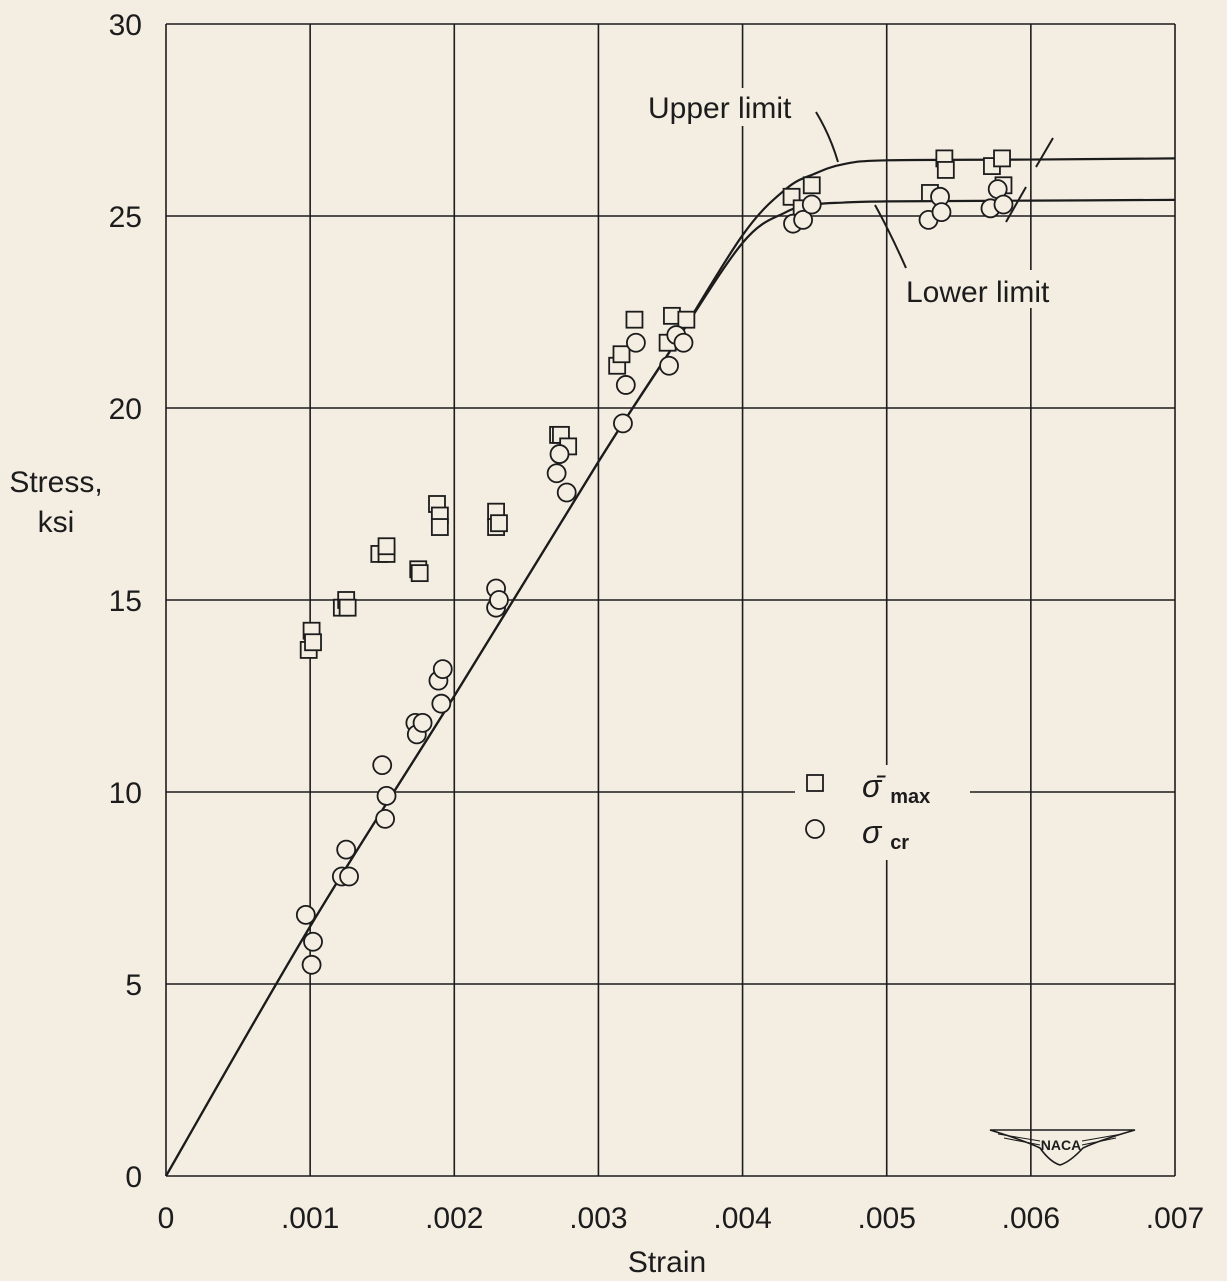  I want to click on upper-limit-leader, so click(827, 137).